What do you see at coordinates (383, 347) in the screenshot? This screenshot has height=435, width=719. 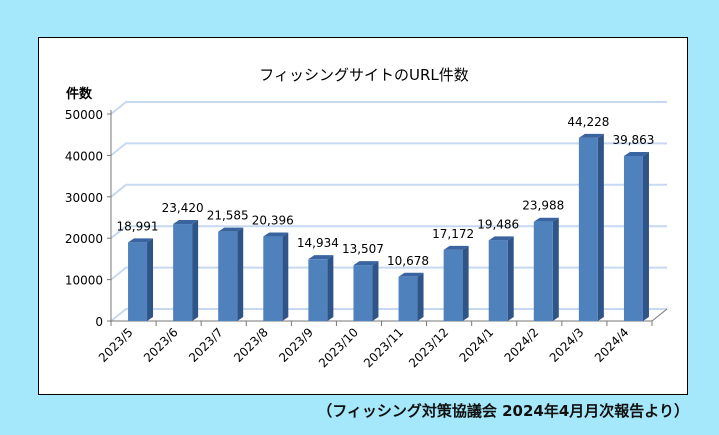 I see `x-tick-label: 2023/11` at bounding box center [383, 347].